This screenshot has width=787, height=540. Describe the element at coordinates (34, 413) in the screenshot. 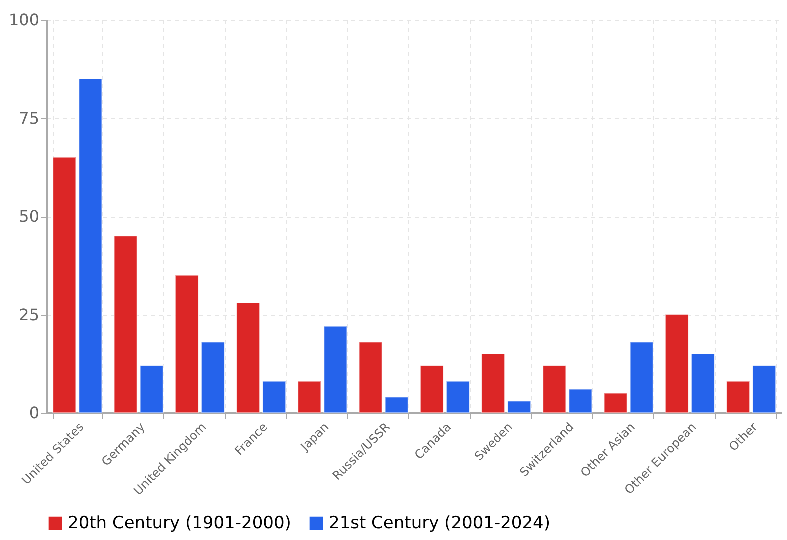

I see `y-tick-label: 0` at that location.